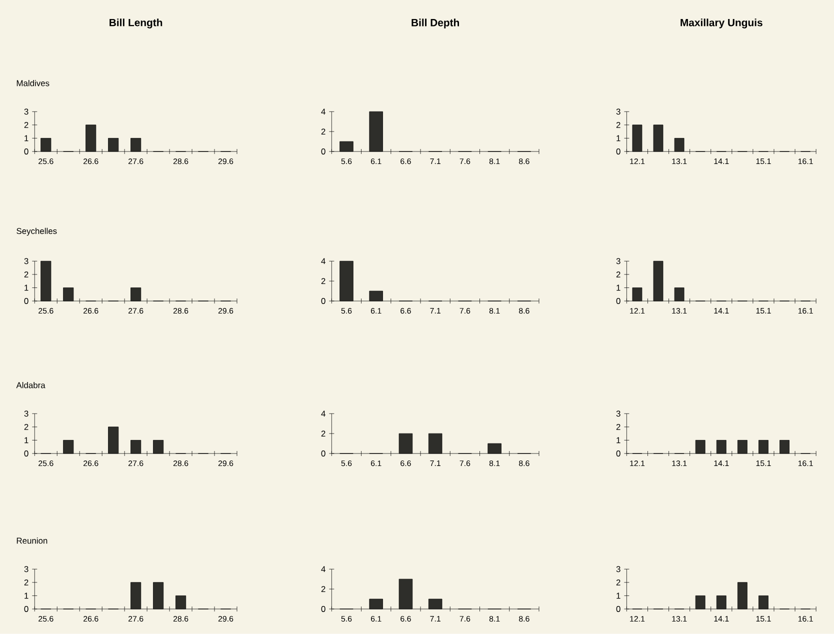 This screenshot has height=634, width=834. I want to click on chart-subtitle: Maldives, so click(33, 83).